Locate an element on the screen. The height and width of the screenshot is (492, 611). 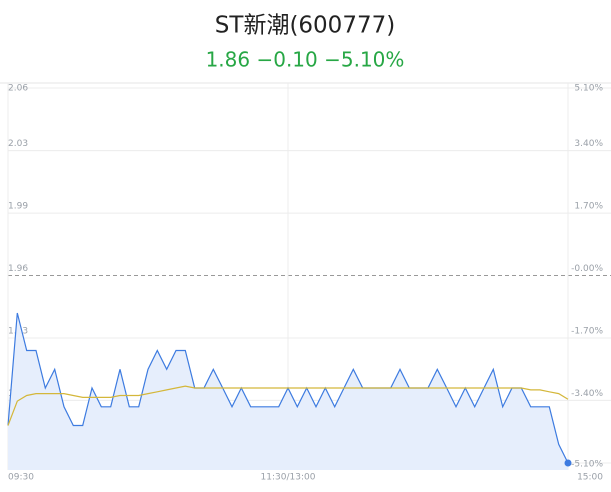
y2-tick-label: -3.40% is located at coordinates (587, 394).